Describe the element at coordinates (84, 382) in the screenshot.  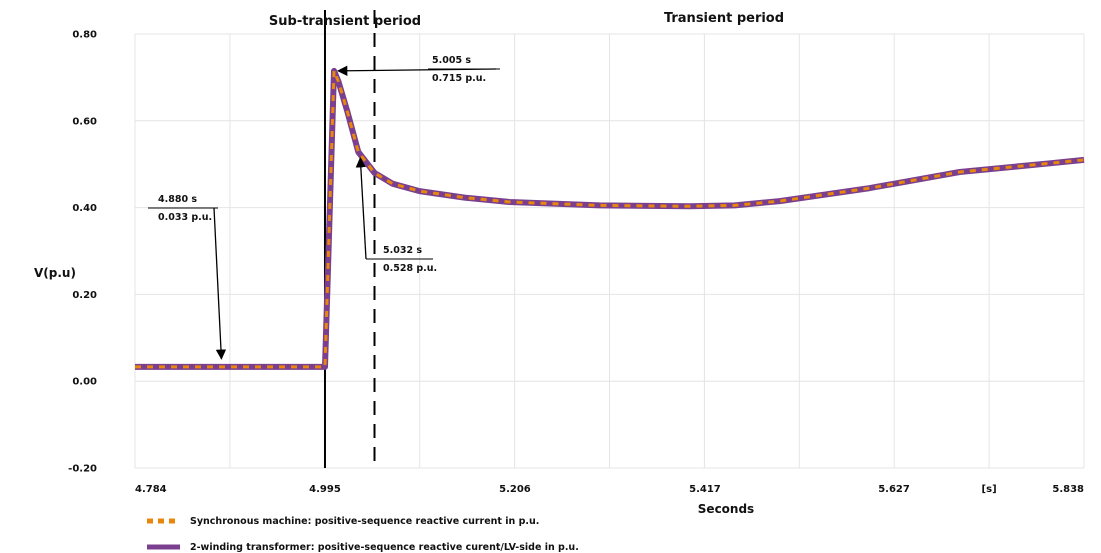
I see `y-tick-label: 0.00` at that location.